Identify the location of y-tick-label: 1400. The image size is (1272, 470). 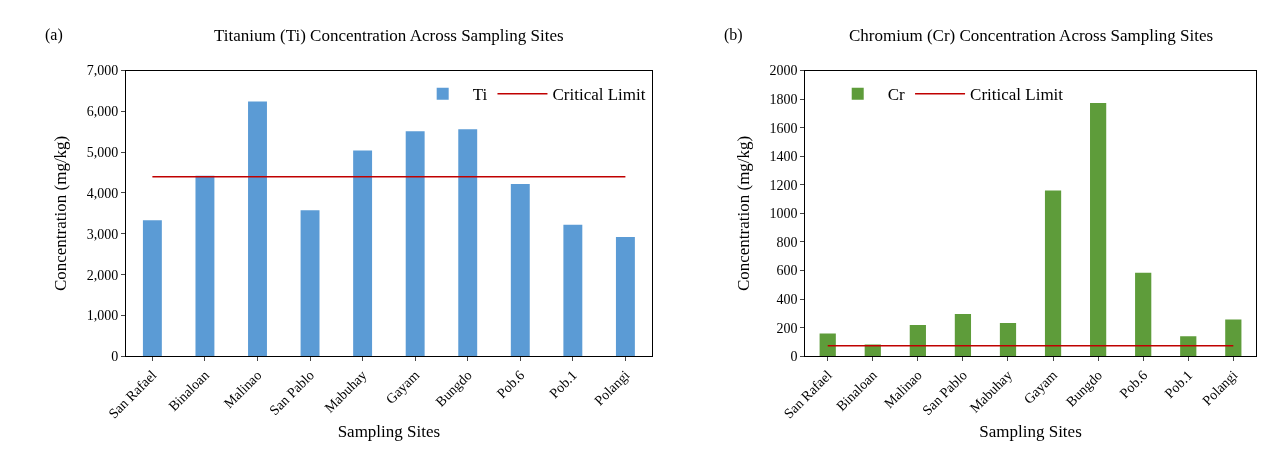
(783, 157).